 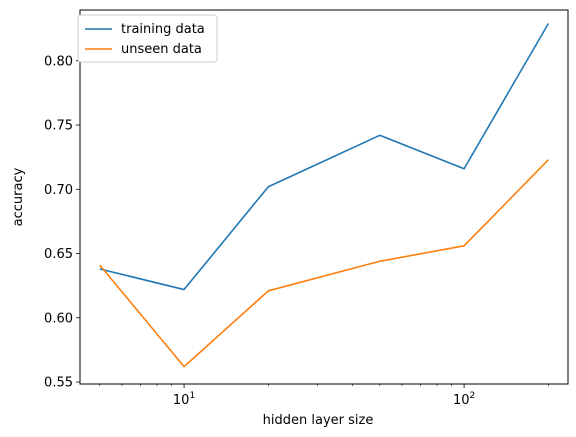 What do you see at coordinates (58, 254) in the screenshot?
I see `y-tick-label: 0.65` at bounding box center [58, 254].